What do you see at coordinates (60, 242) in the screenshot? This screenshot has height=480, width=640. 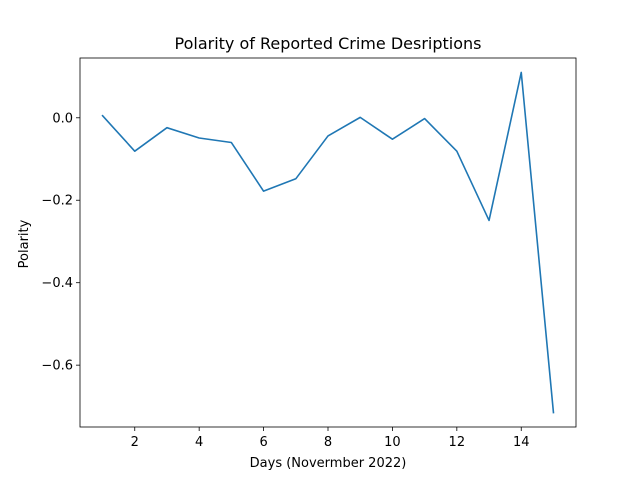 I see `y-axis-ticks: 0.0 −0.2 −0.4 −0.6` at bounding box center [60, 242].